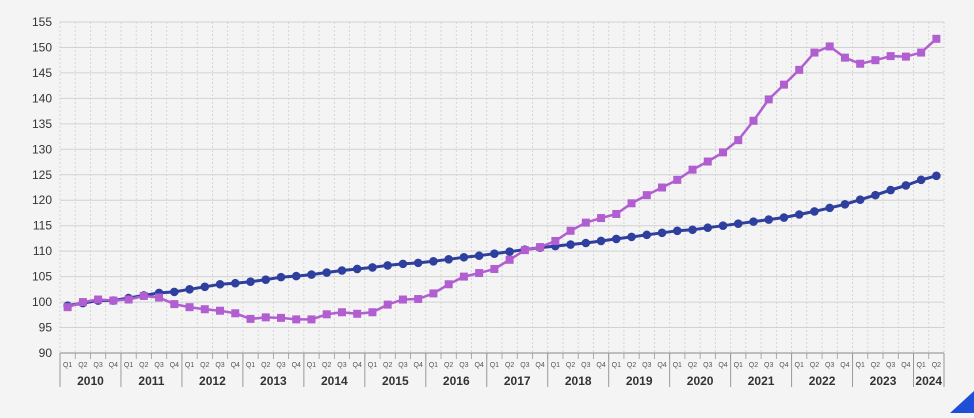 The width and height of the screenshot is (974, 418). What do you see at coordinates (42, 47) in the screenshot?
I see `y-tick-label: 150` at bounding box center [42, 47].